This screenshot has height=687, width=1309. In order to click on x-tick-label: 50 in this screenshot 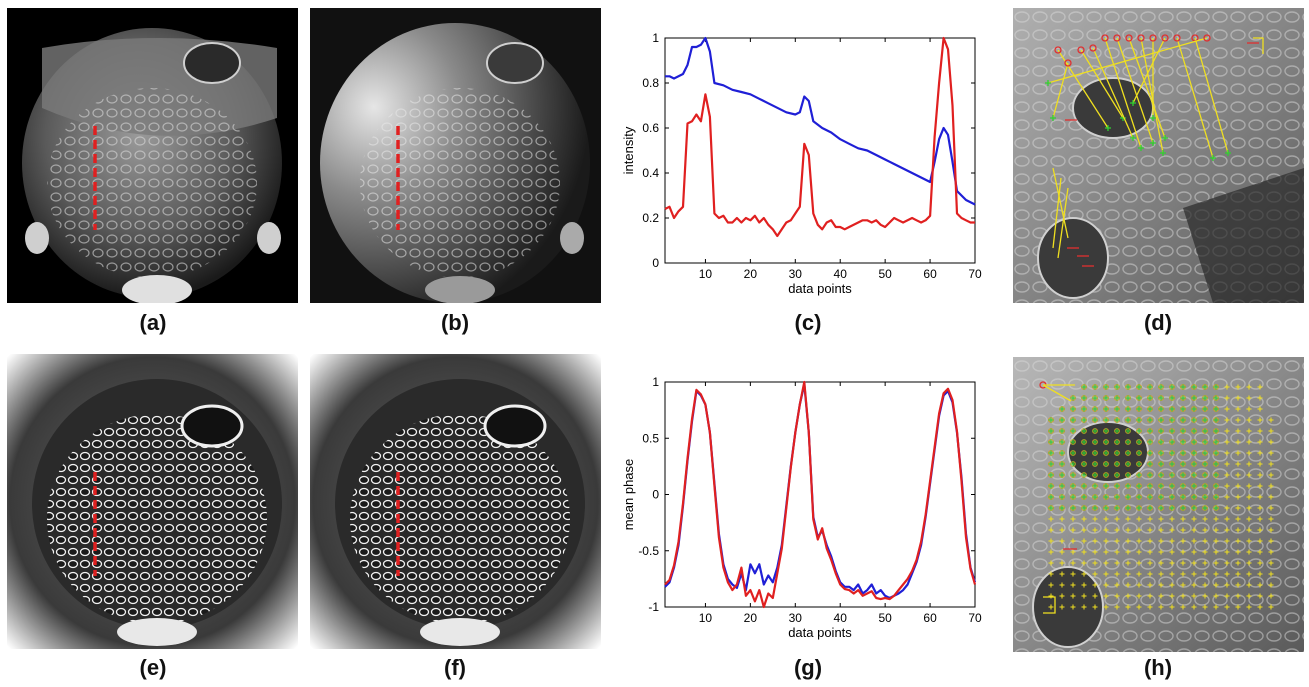, I will do `click(885, 274)`.